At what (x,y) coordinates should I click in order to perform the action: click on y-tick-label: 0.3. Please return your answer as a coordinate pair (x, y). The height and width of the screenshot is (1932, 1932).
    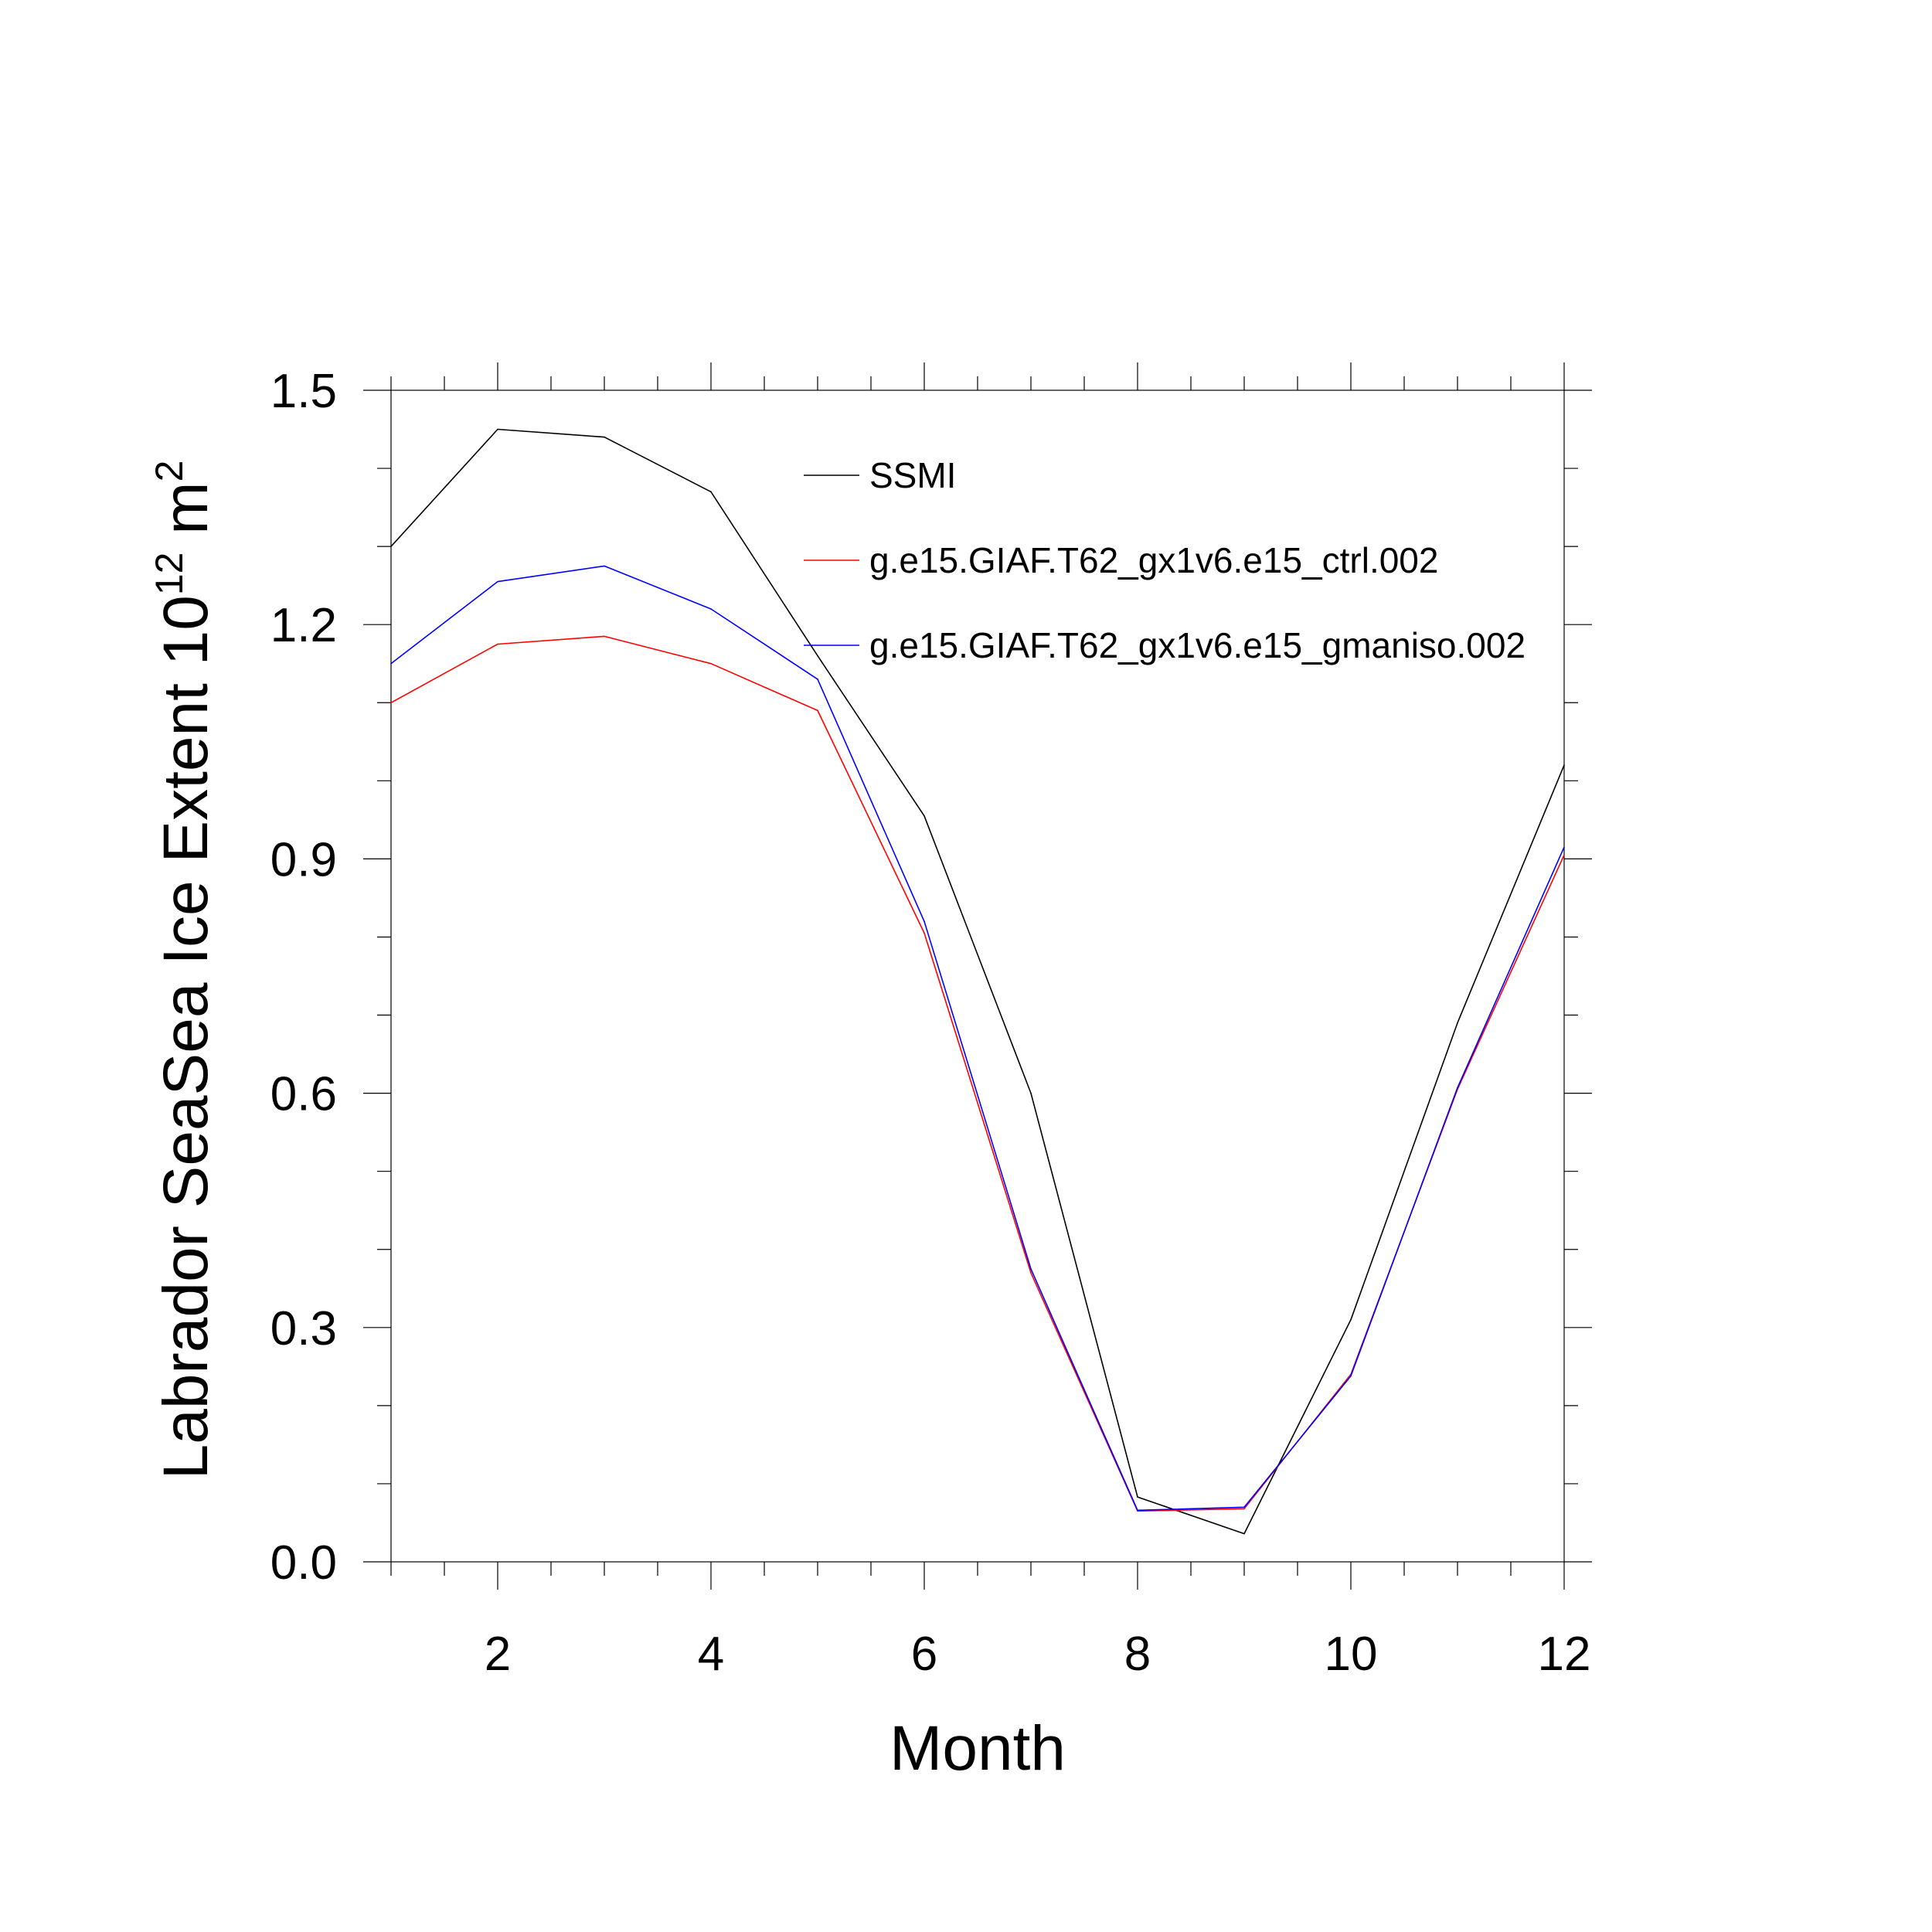
    Looking at the image, I should click on (303, 1328).